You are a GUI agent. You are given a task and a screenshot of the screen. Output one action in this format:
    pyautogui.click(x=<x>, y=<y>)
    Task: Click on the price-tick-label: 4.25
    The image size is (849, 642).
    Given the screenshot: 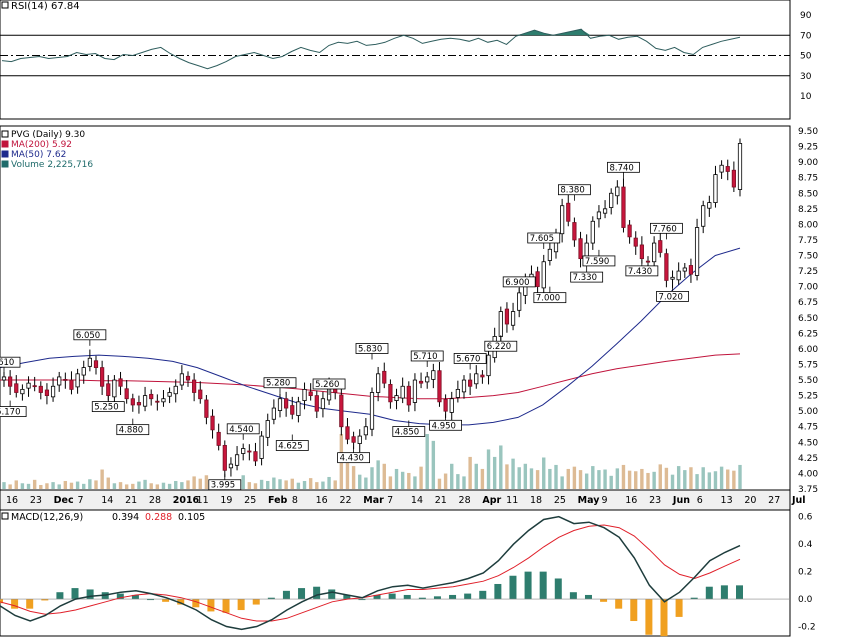 What is the action you would take?
    pyautogui.click(x=808, y=459)
    